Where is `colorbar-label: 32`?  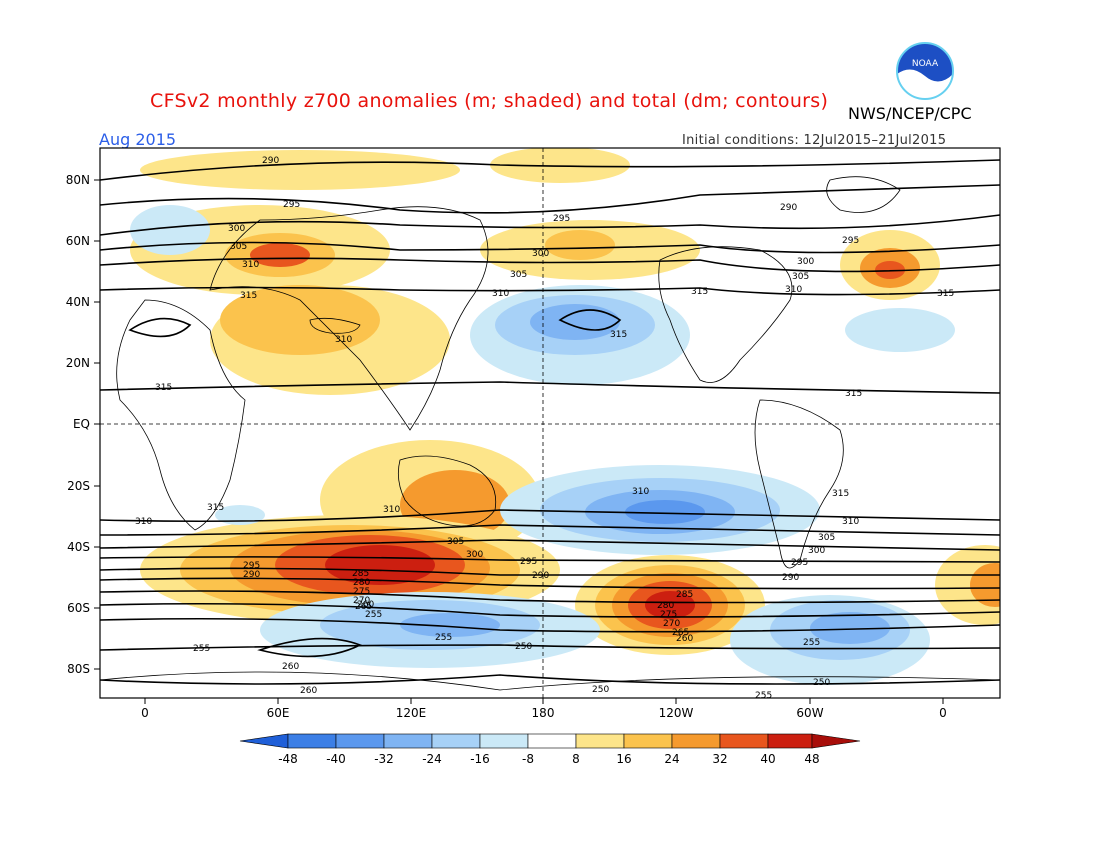 colorbar-label: 32 is located at coordinates (720, 759).